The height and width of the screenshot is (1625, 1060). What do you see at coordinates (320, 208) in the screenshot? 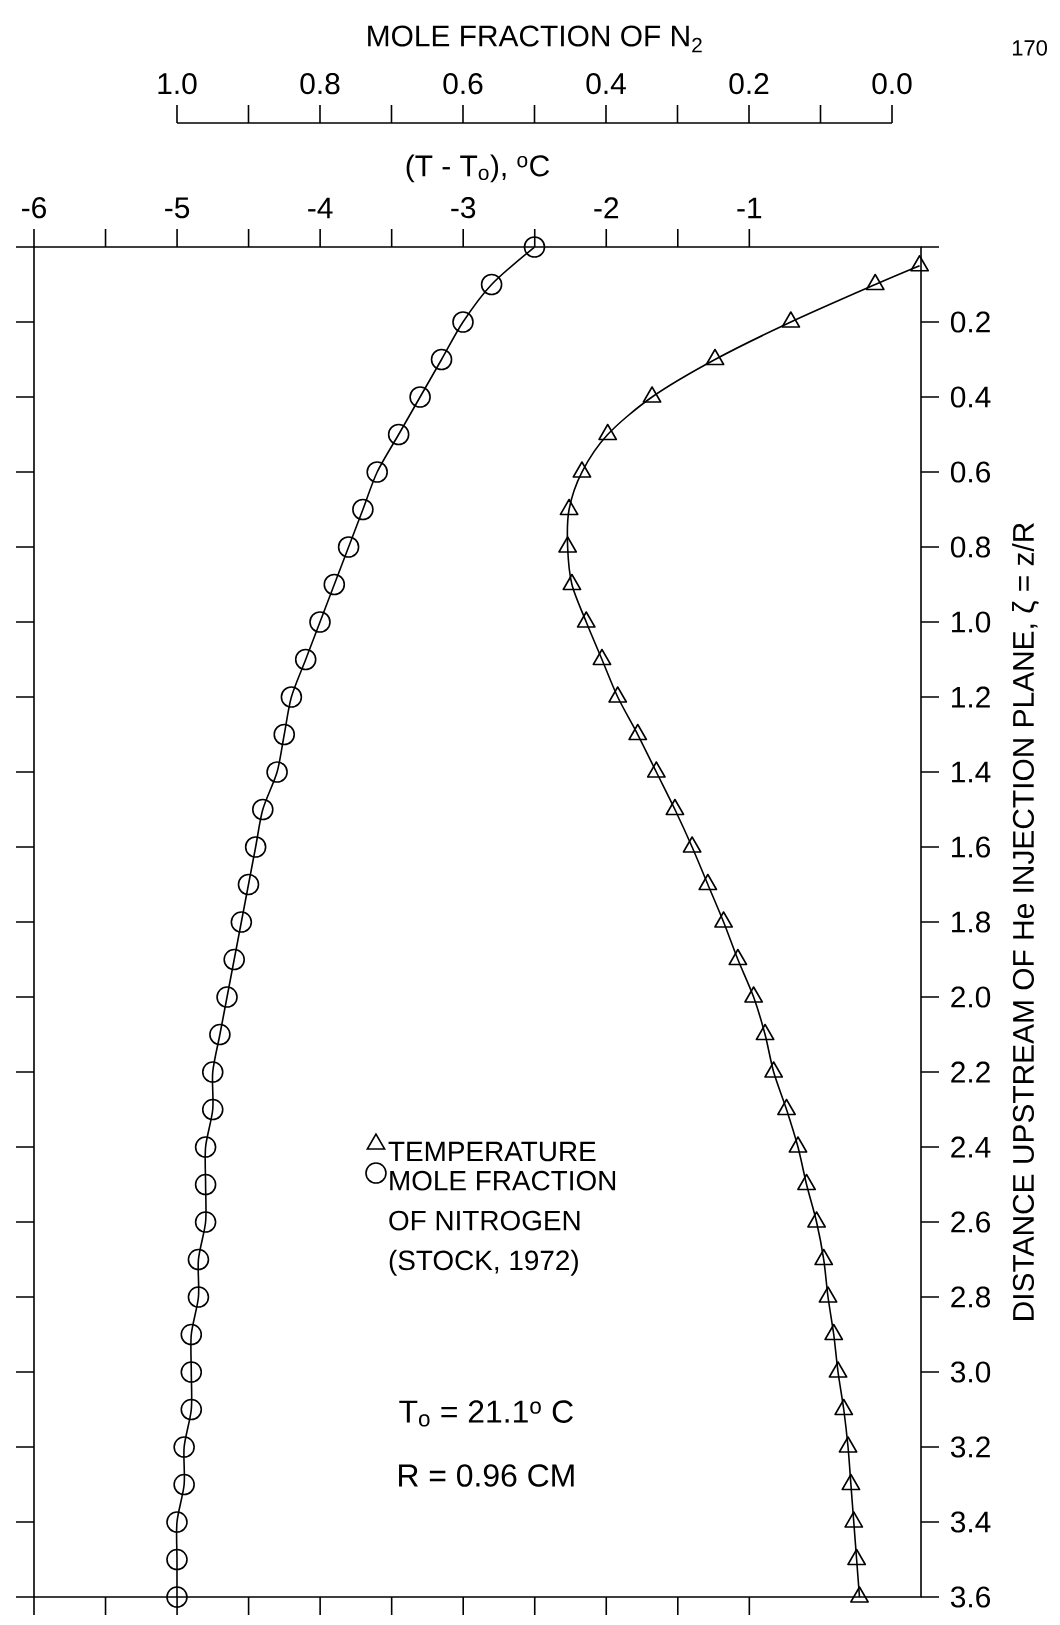
I see `x-tick-label: -4` at bounding box center [320, 208].